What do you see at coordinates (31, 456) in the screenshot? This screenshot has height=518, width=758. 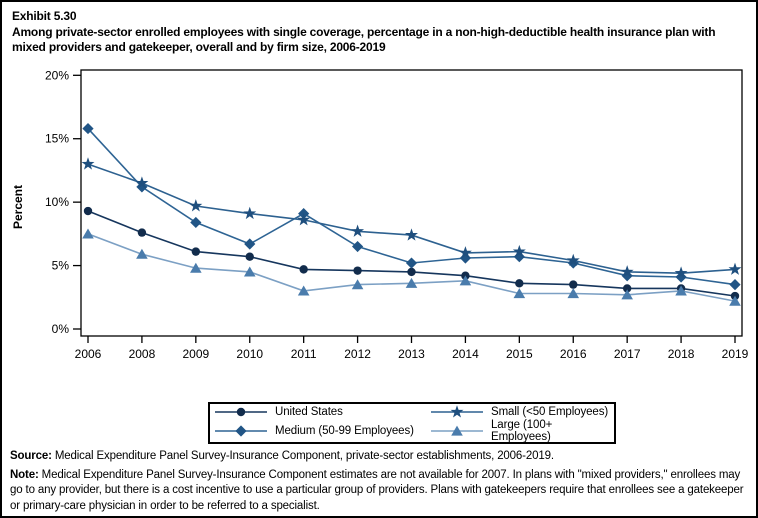 I see `source-label: Source:` at bounding box center [31, 456].